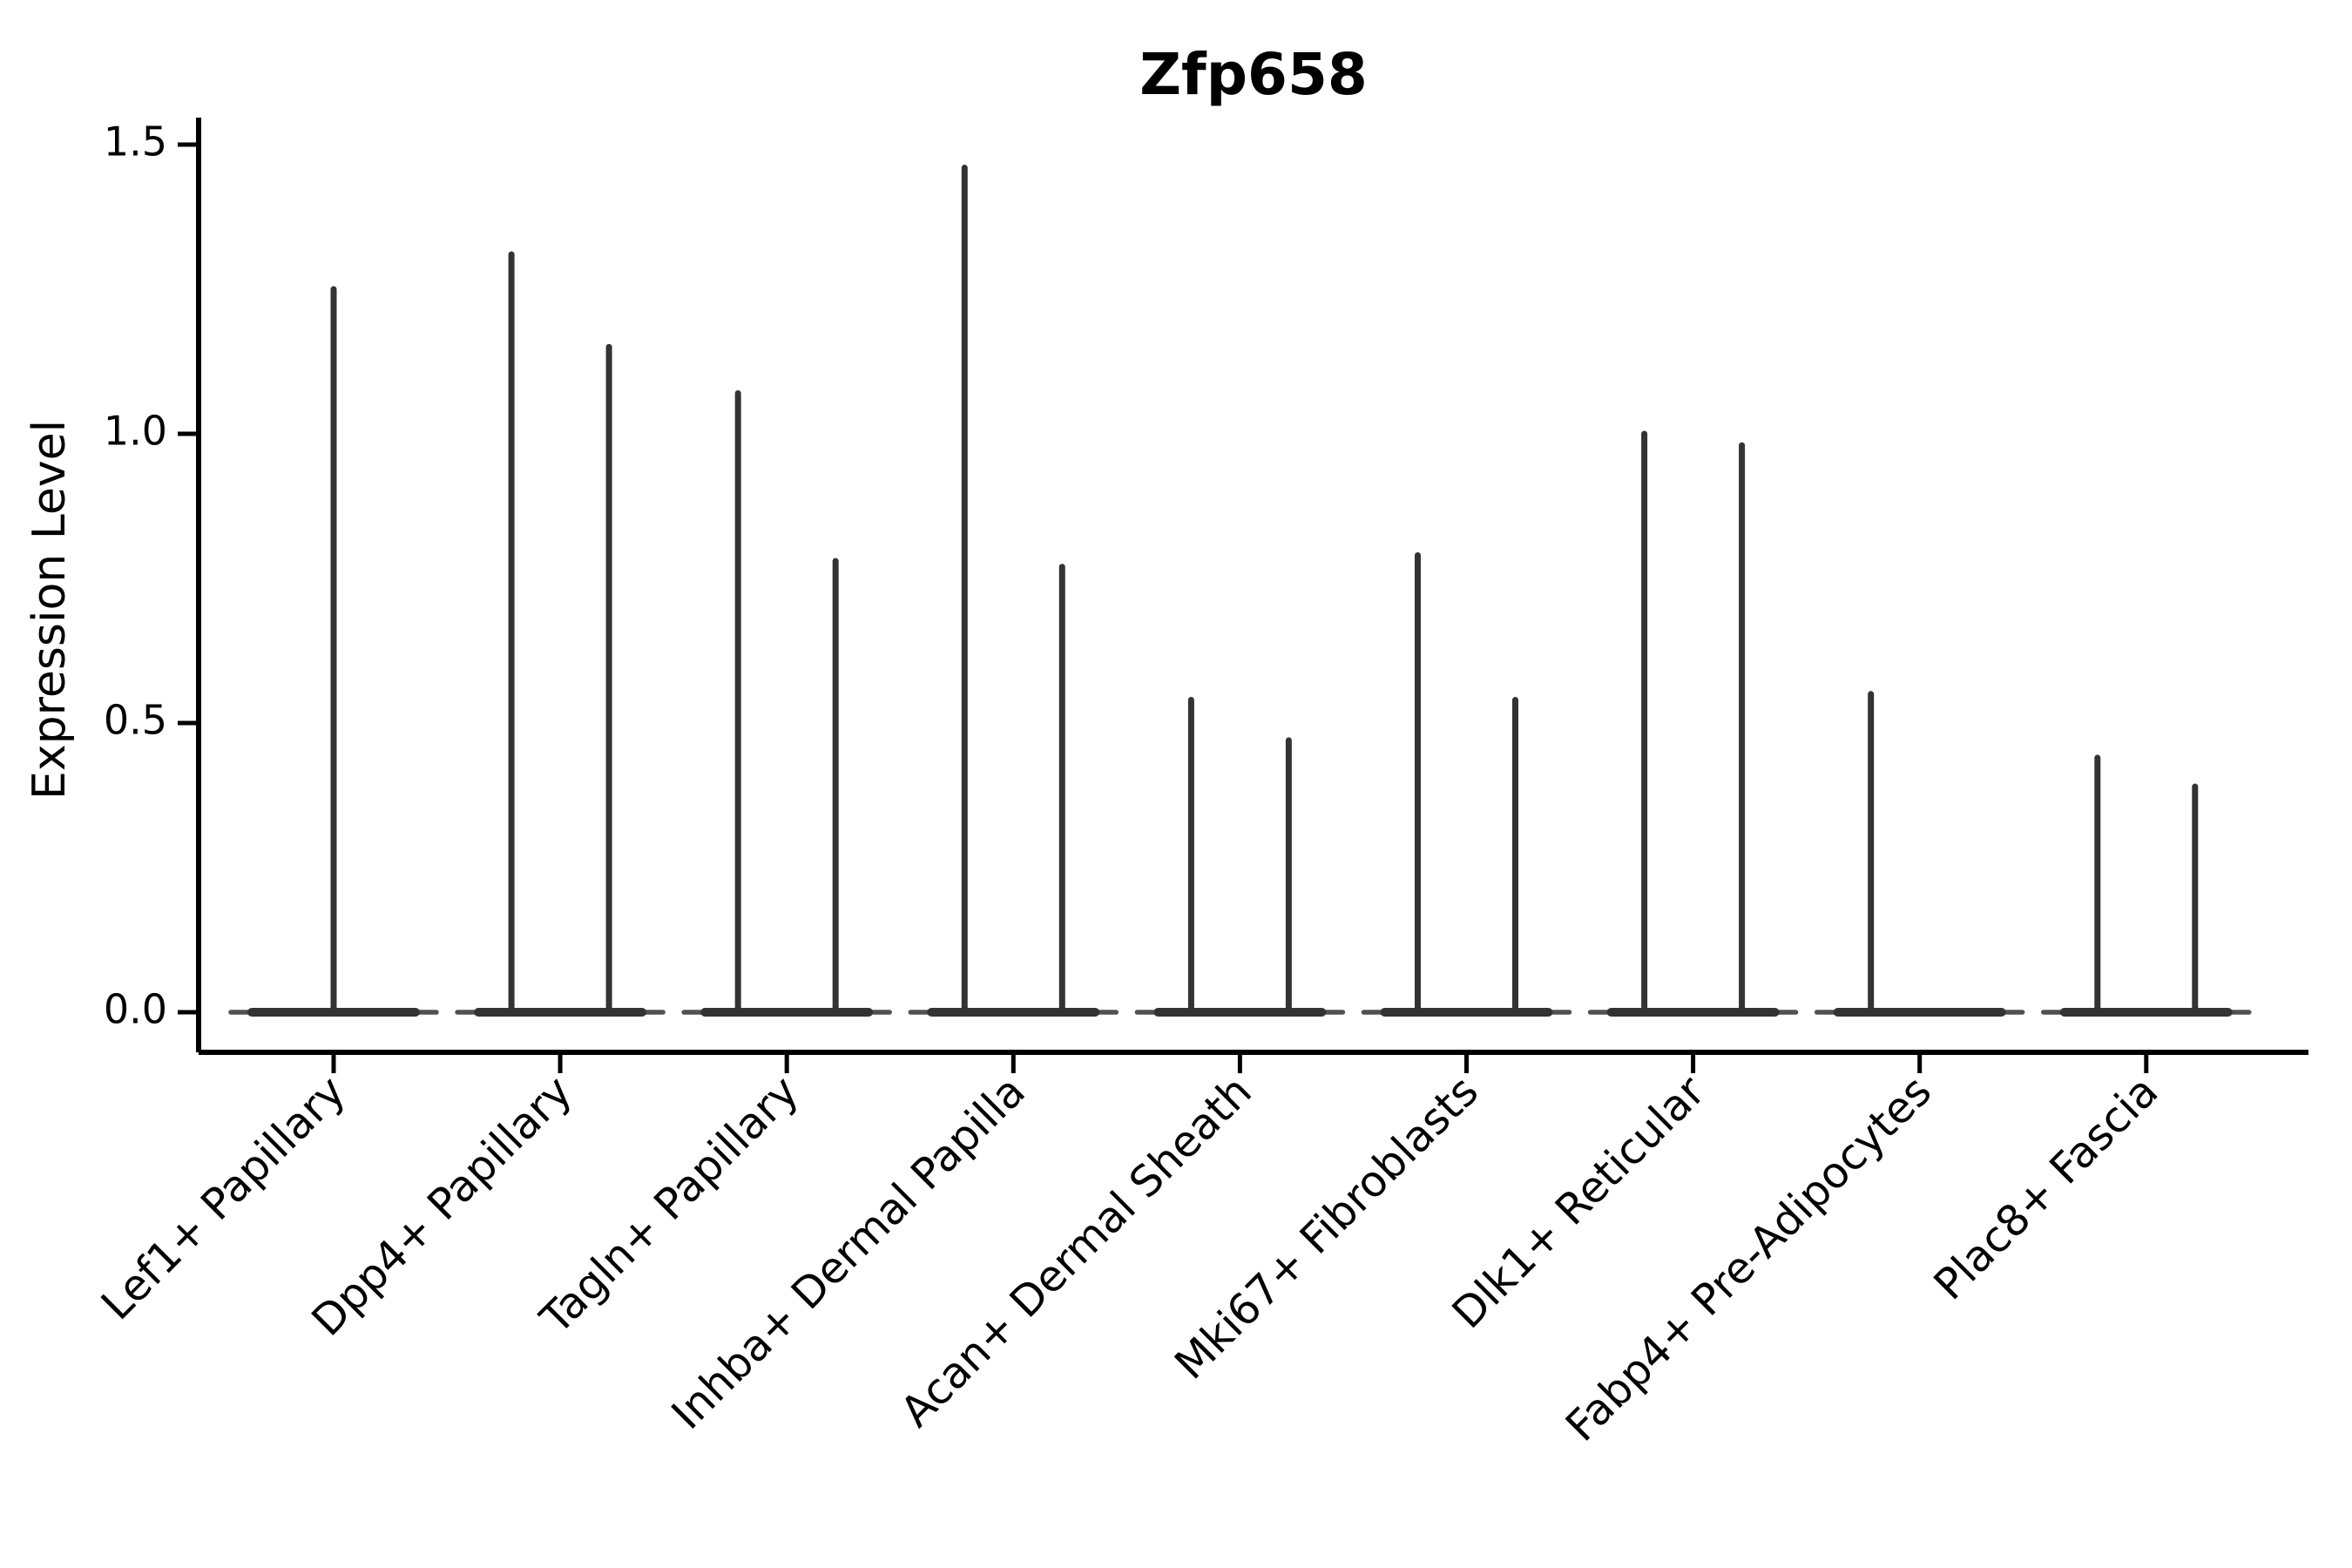 This screenshot has height=1568, width=2352. I want to click on y-tick-label: 1.5, so click(135, 142).